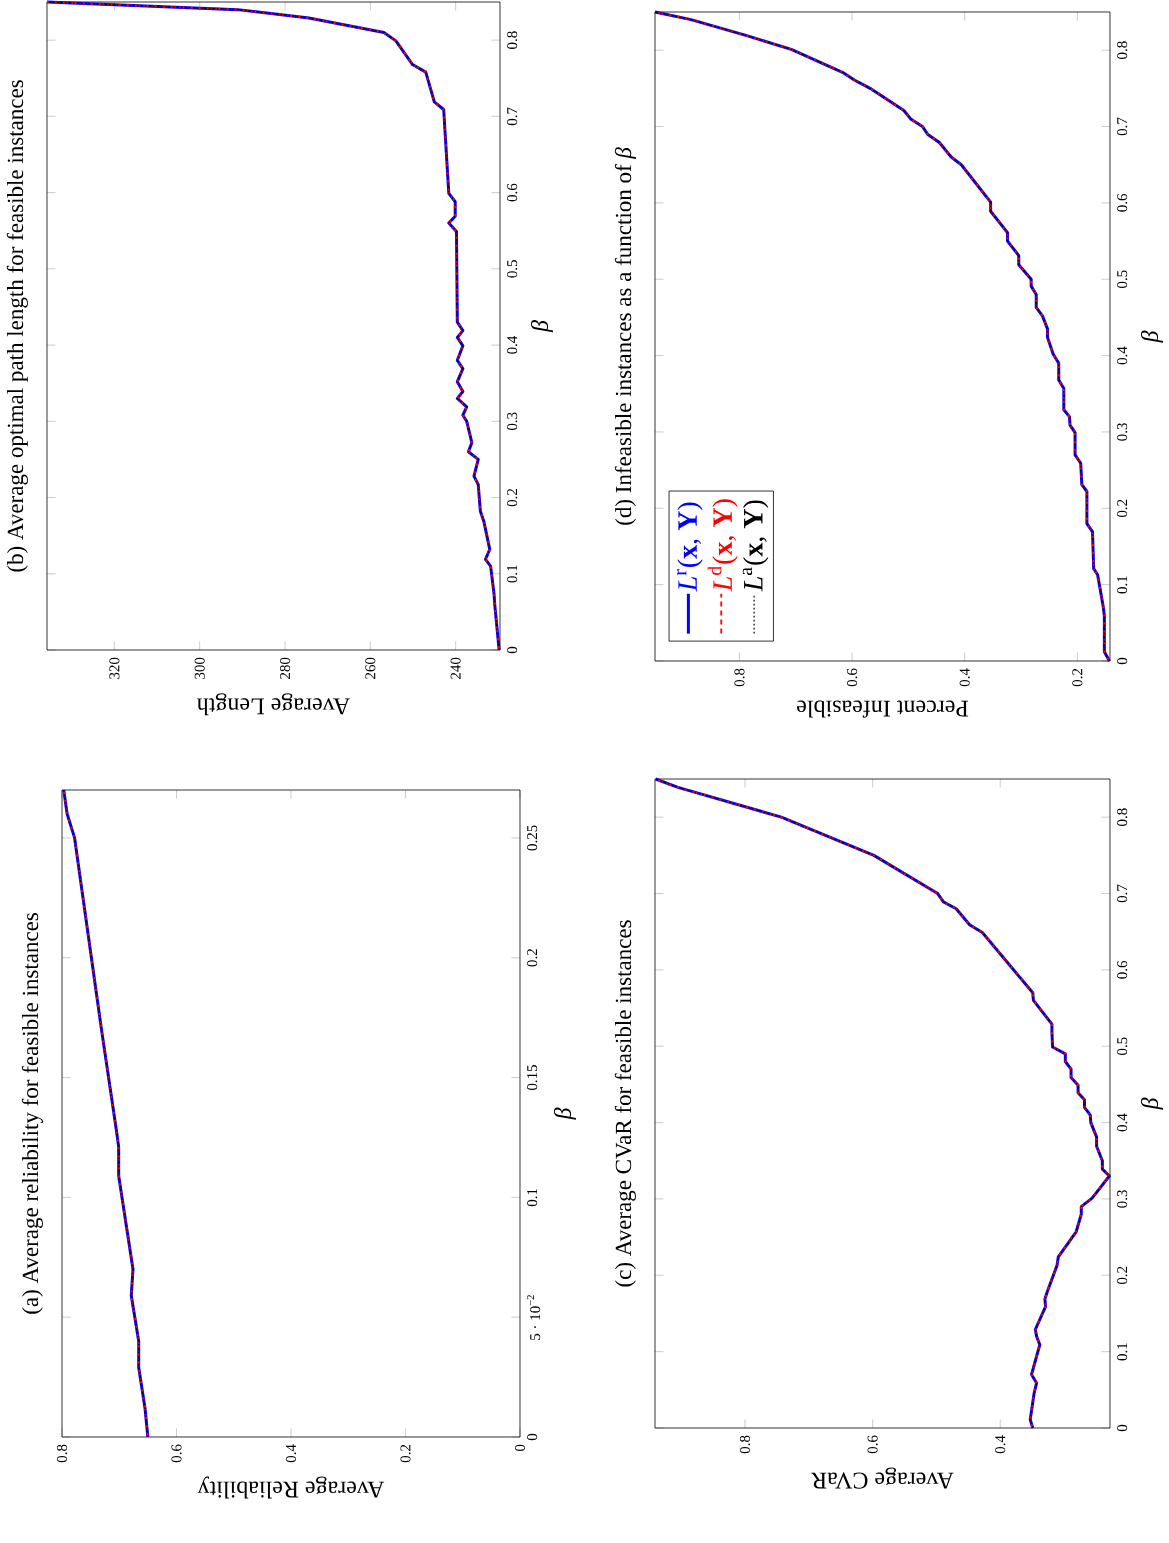  I want to click on x-tick-label: 280, so click(285, 668).